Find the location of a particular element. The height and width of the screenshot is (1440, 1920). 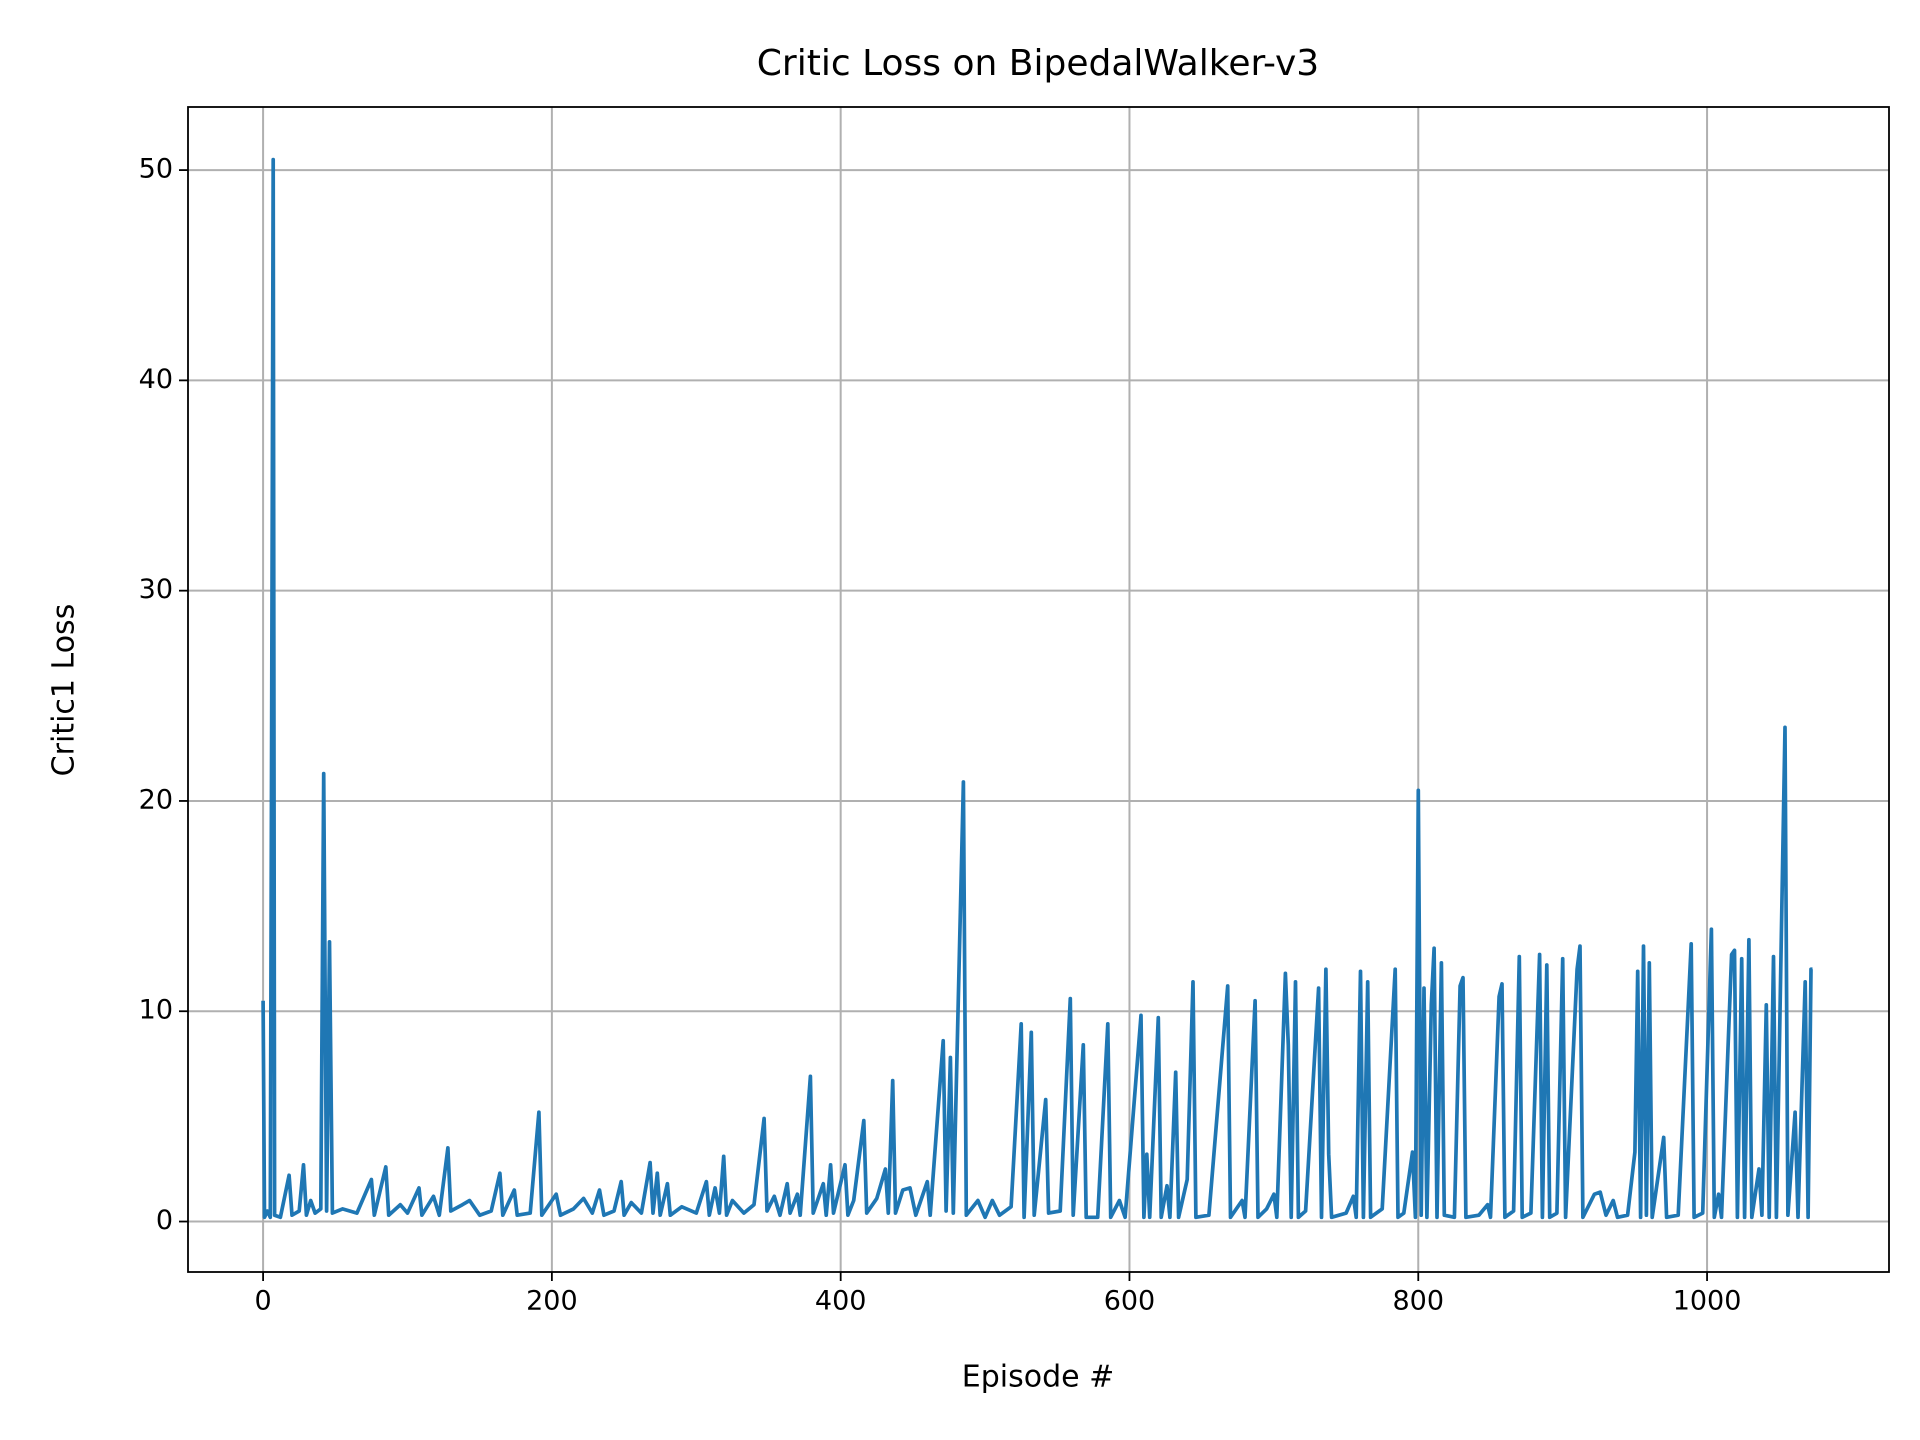

chart-title: Critic Loss on BipedalWalker-v3 is located at coordinates (1038, 63).